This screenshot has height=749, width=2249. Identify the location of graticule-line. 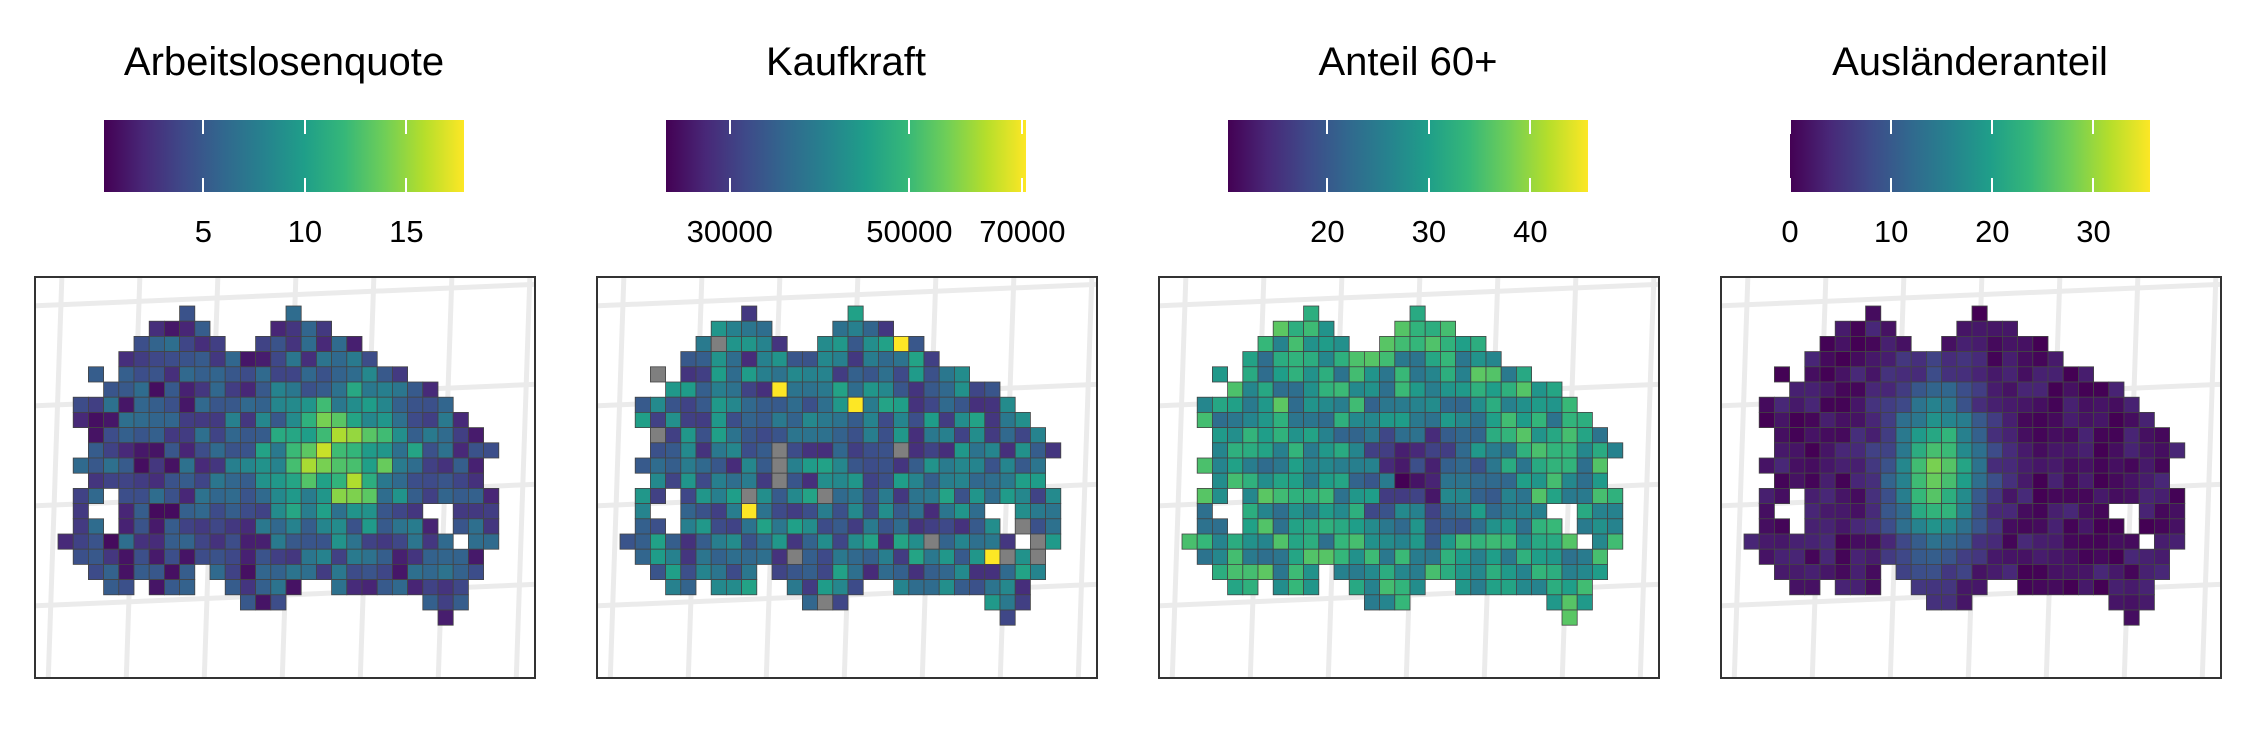
(285, 295).